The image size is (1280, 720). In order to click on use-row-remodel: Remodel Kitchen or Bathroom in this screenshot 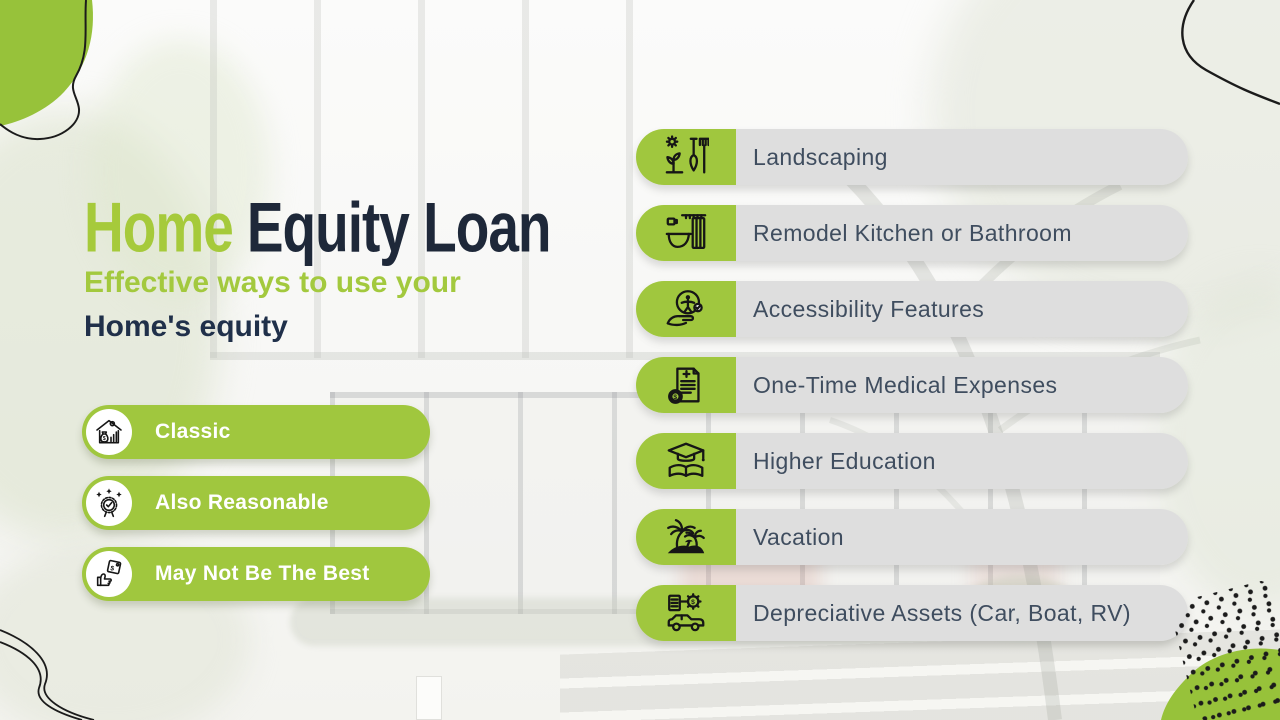, I will do `click(912, 233)`.